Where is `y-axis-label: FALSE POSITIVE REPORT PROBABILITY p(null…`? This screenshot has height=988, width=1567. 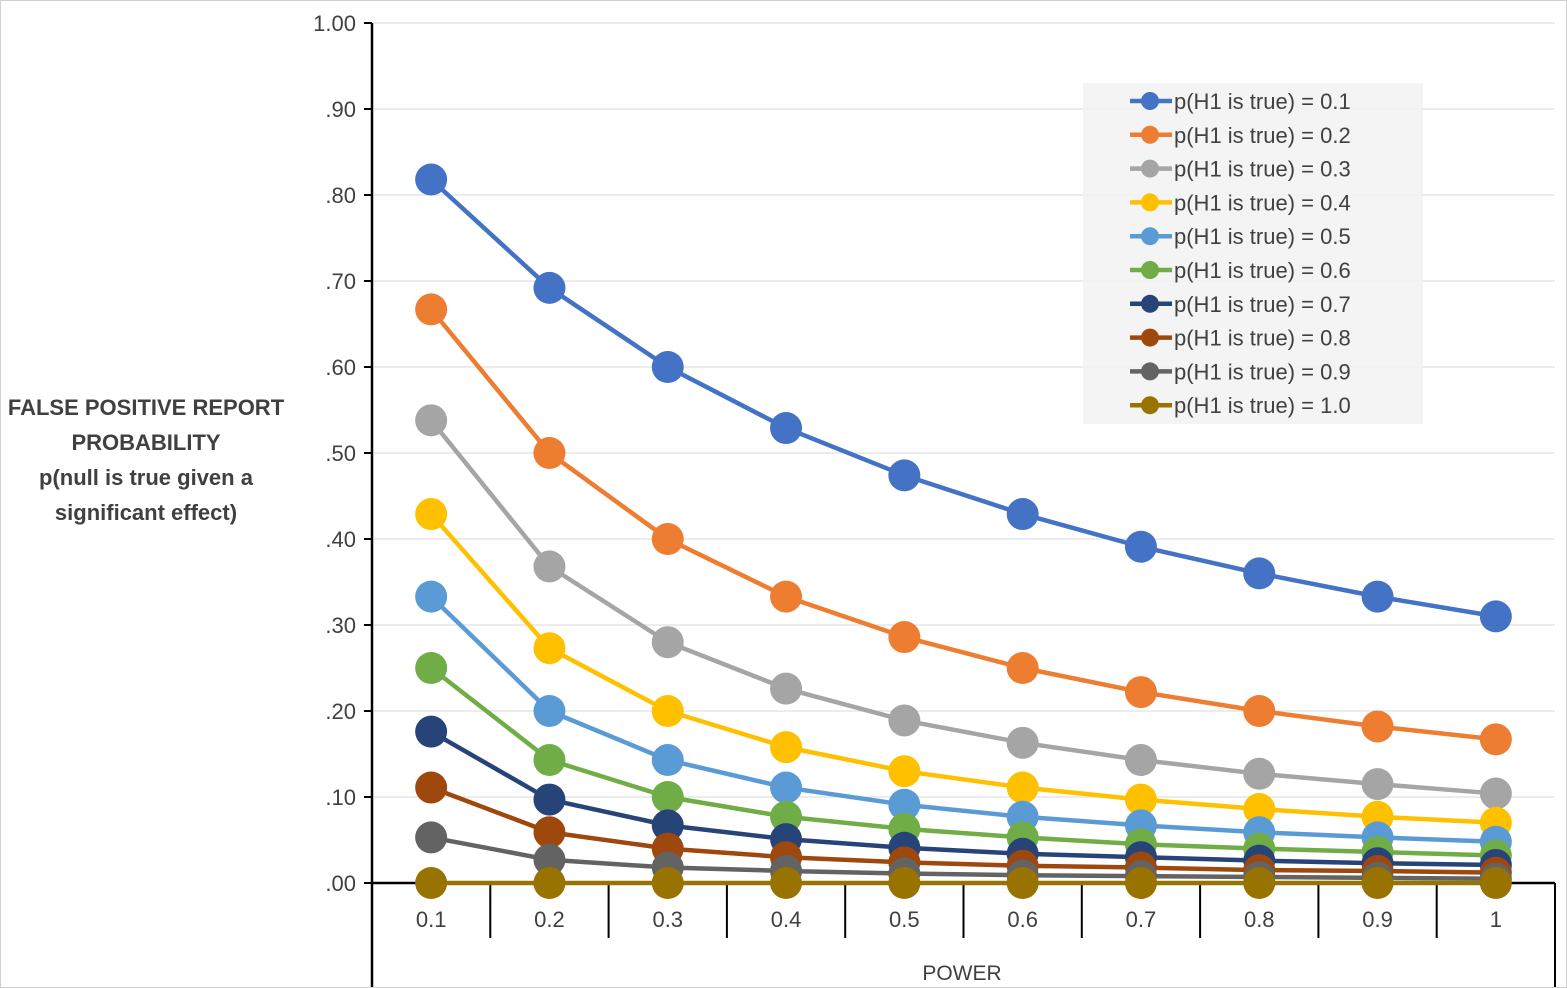 y-axis-label: FALSE POSITIVE REPORT PROBABILITY p(null… is located at coordinates (146, 460).